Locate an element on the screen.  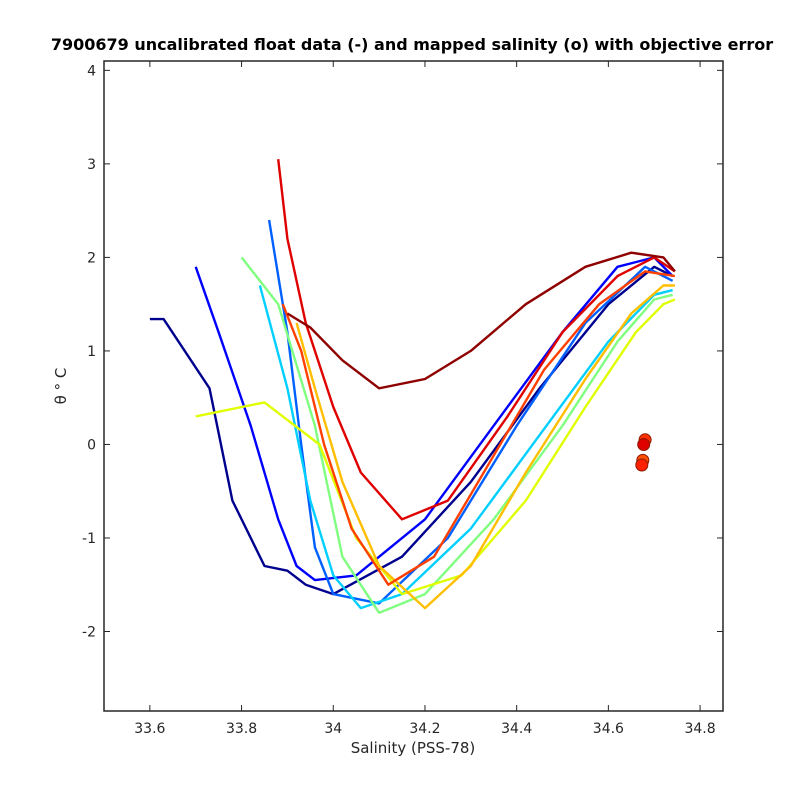
y-tick-label-2: -1 is located at coordinates (89, 539).